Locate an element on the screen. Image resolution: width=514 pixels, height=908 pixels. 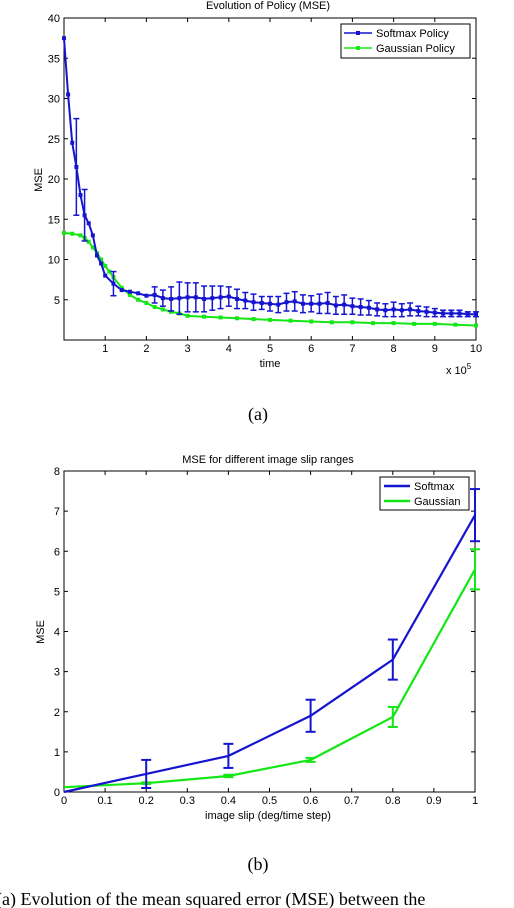
x-tick-label: 0 is located at coordinates (64, 801).